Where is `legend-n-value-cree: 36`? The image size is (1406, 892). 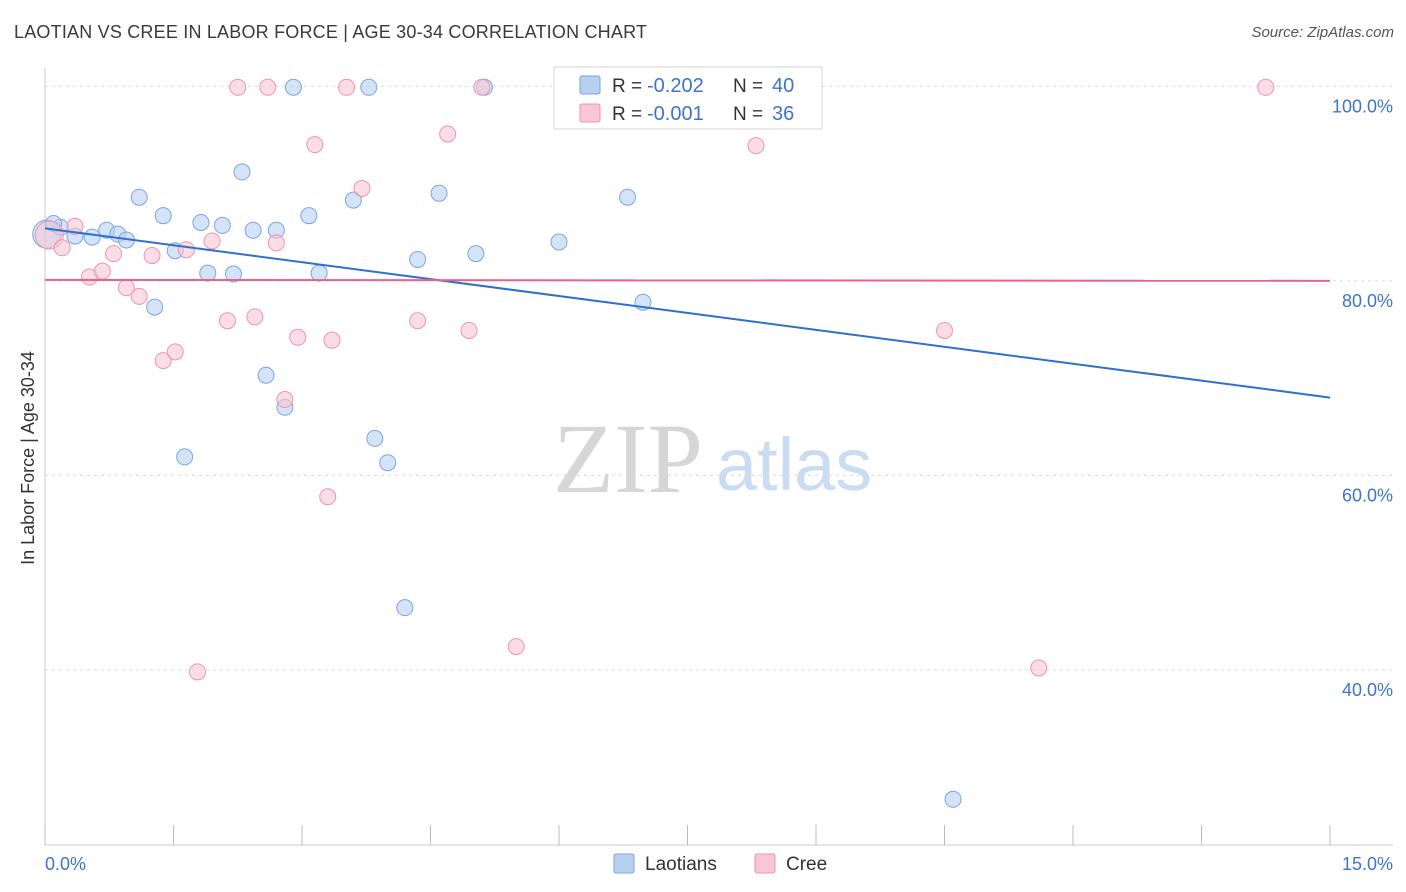 legend-n-value-cree: 36 is located at coordinates (783, 114).